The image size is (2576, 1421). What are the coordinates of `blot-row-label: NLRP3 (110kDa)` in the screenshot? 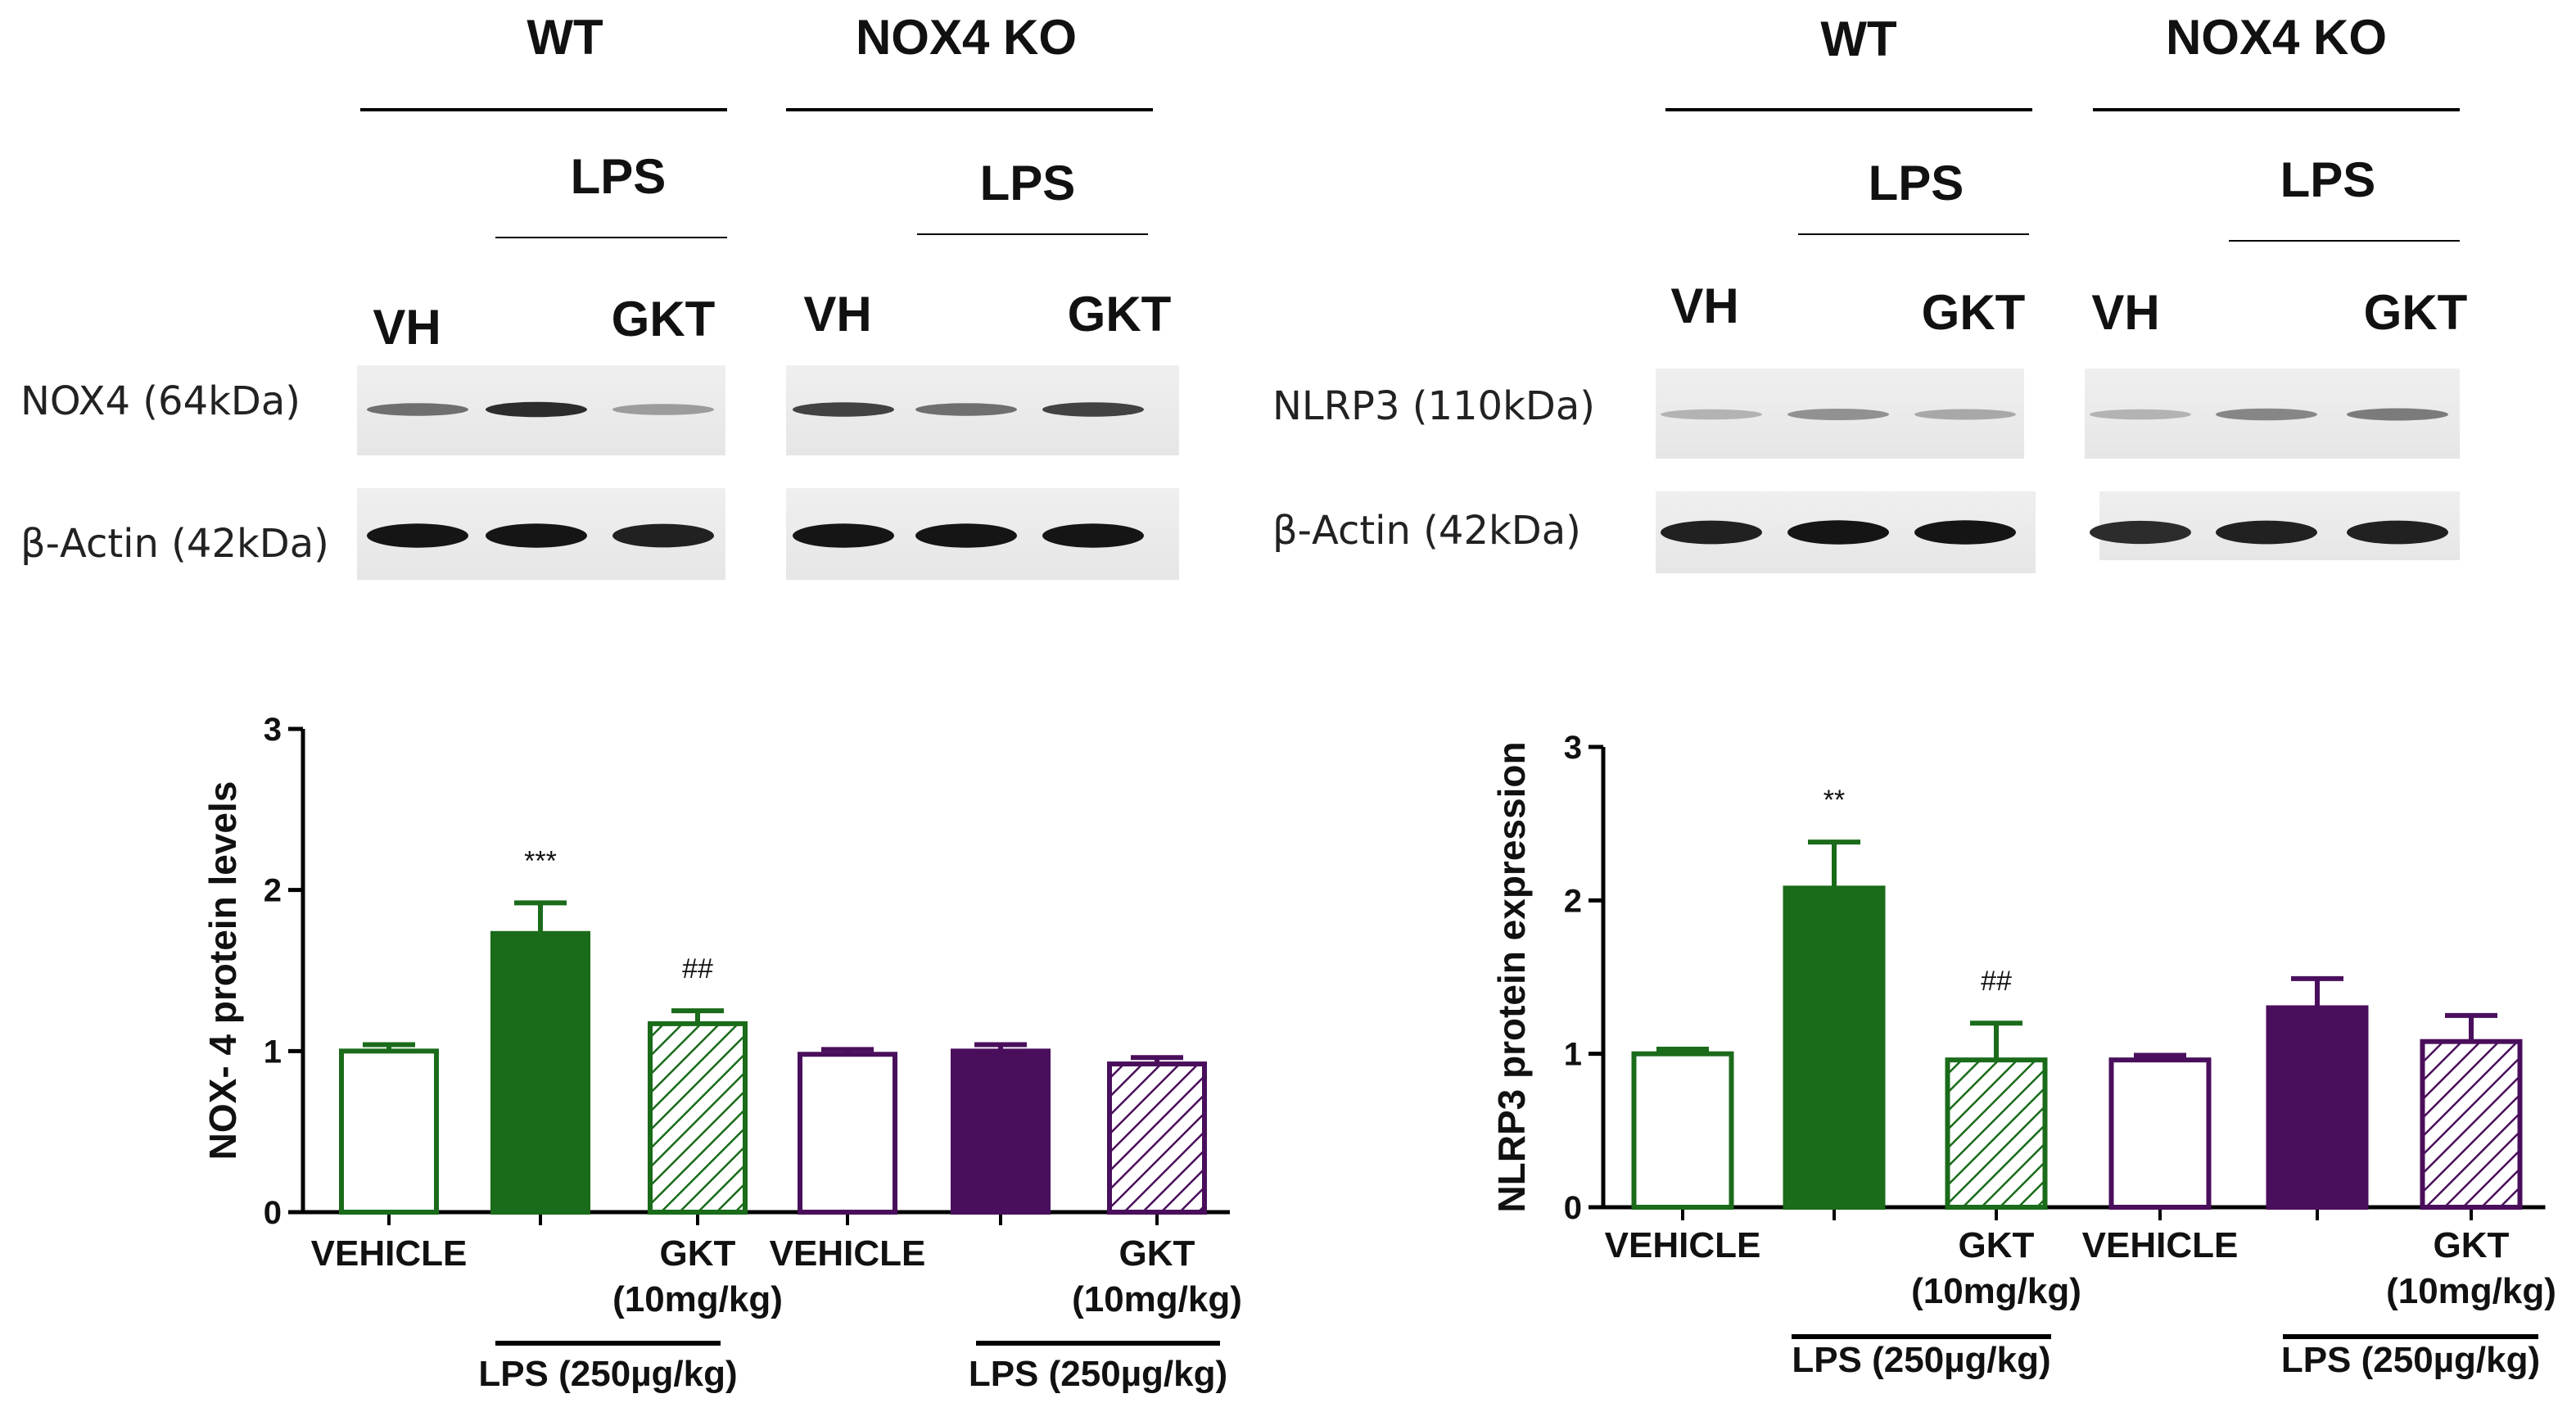 It's located at (1433, 406).